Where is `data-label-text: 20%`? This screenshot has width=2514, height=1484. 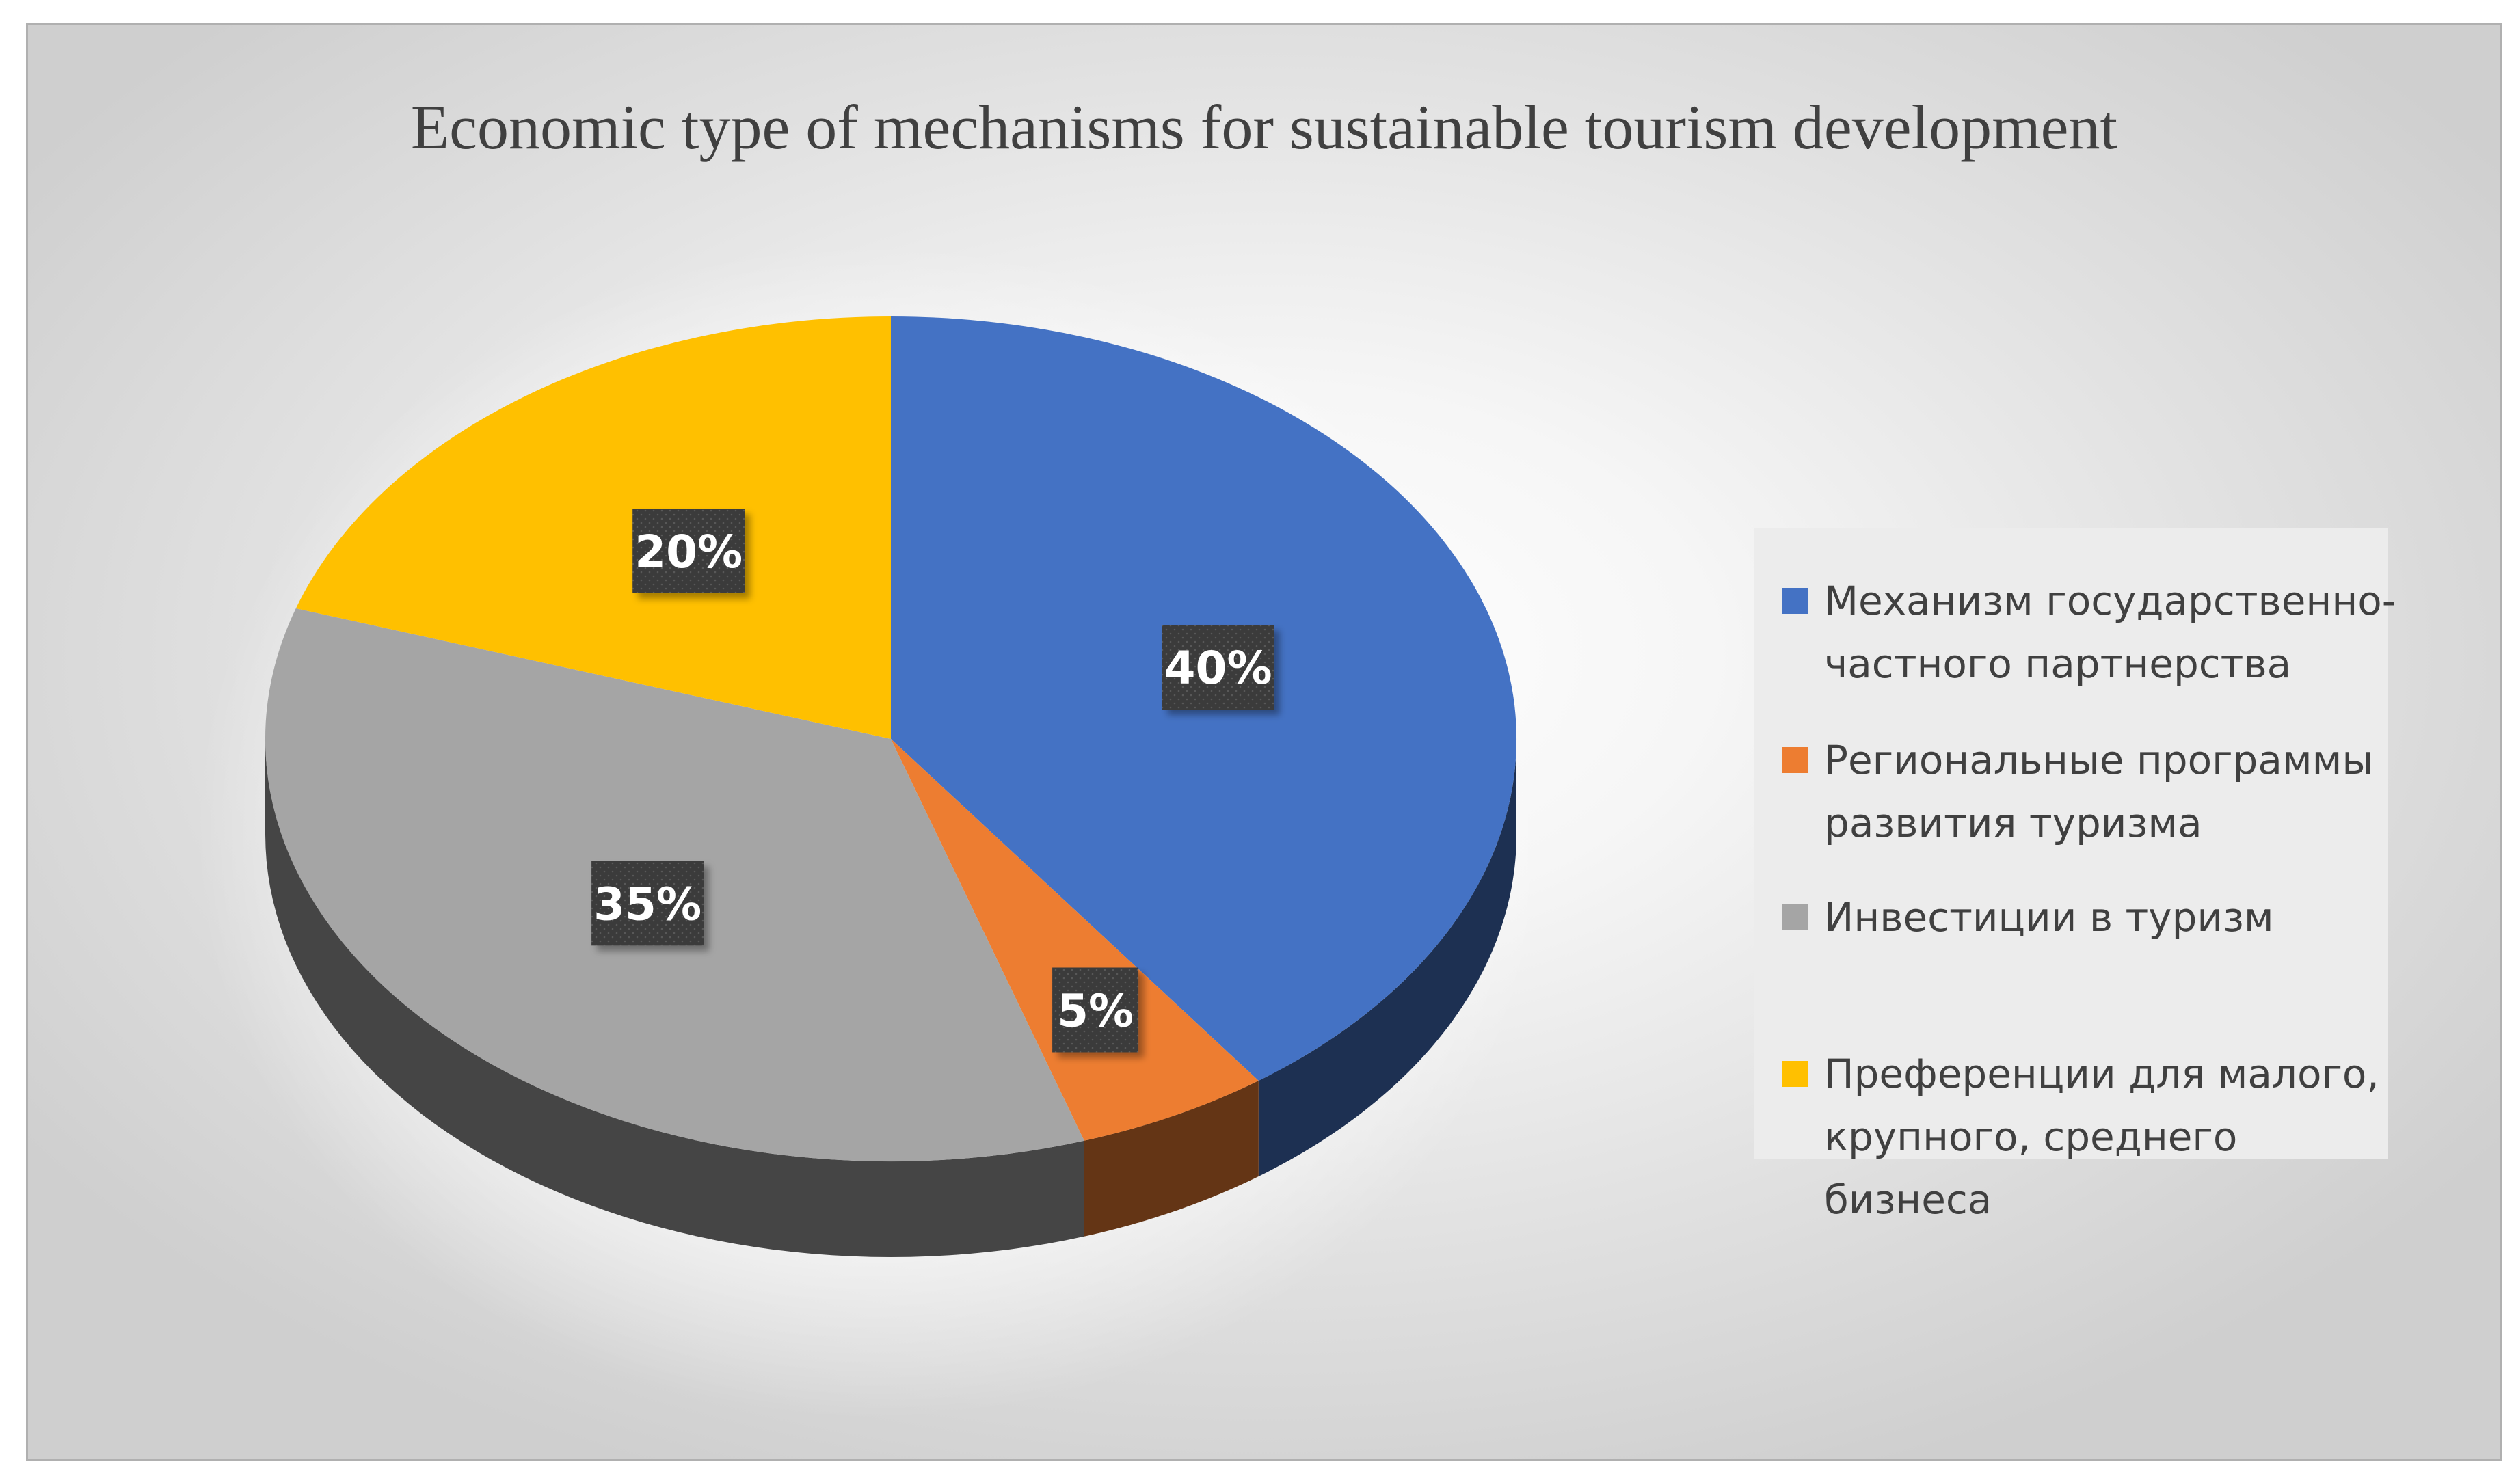
data-label-text: 20% is located at coordinates (688, 552).